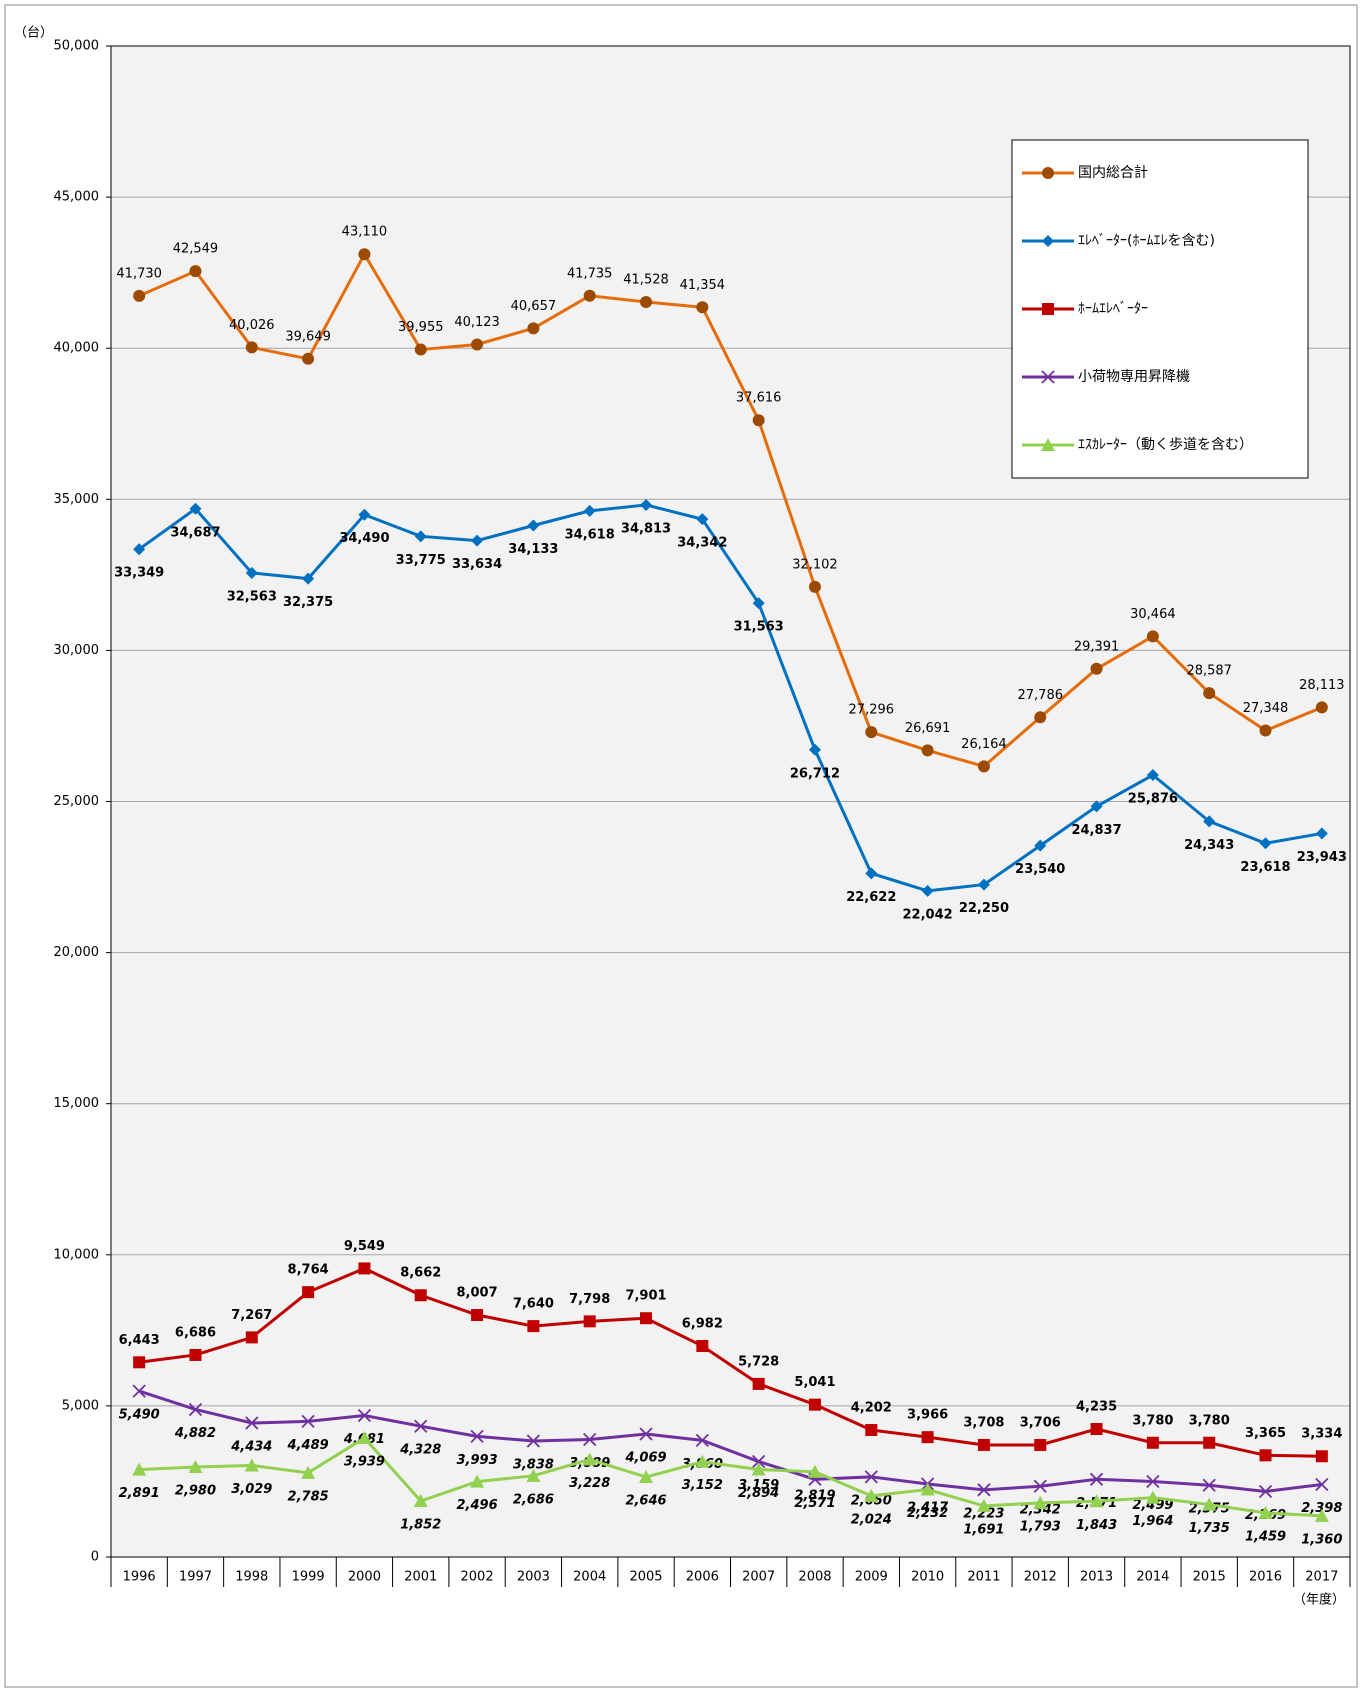 Image resolution: width=1365 pixels, height=1693 pixels. I want to click on data-label: 1,843, so click(1096, 1525).